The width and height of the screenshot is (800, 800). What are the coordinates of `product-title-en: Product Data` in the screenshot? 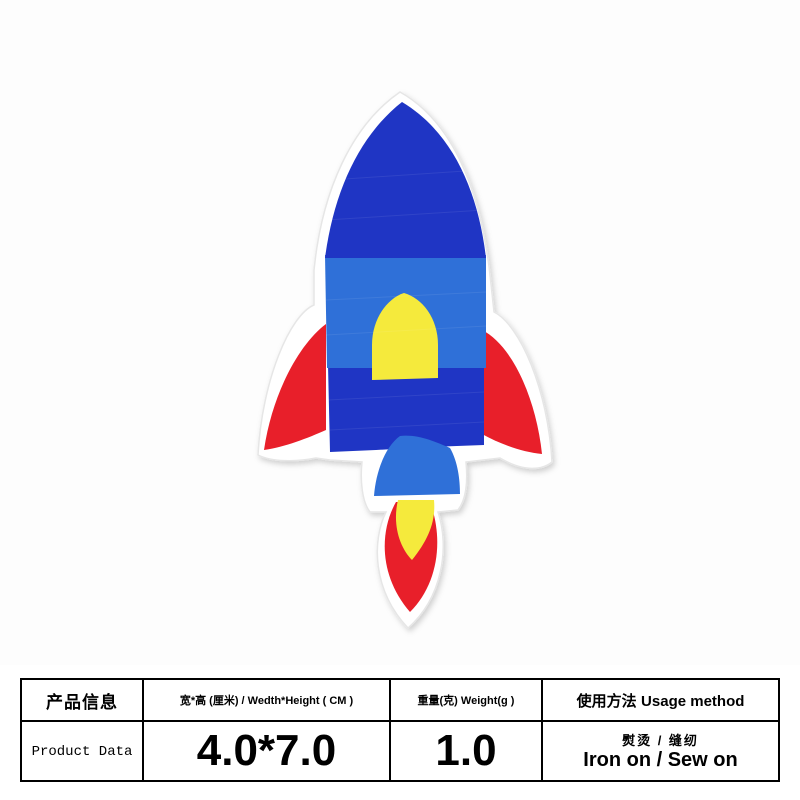 It's located at (82, 752).